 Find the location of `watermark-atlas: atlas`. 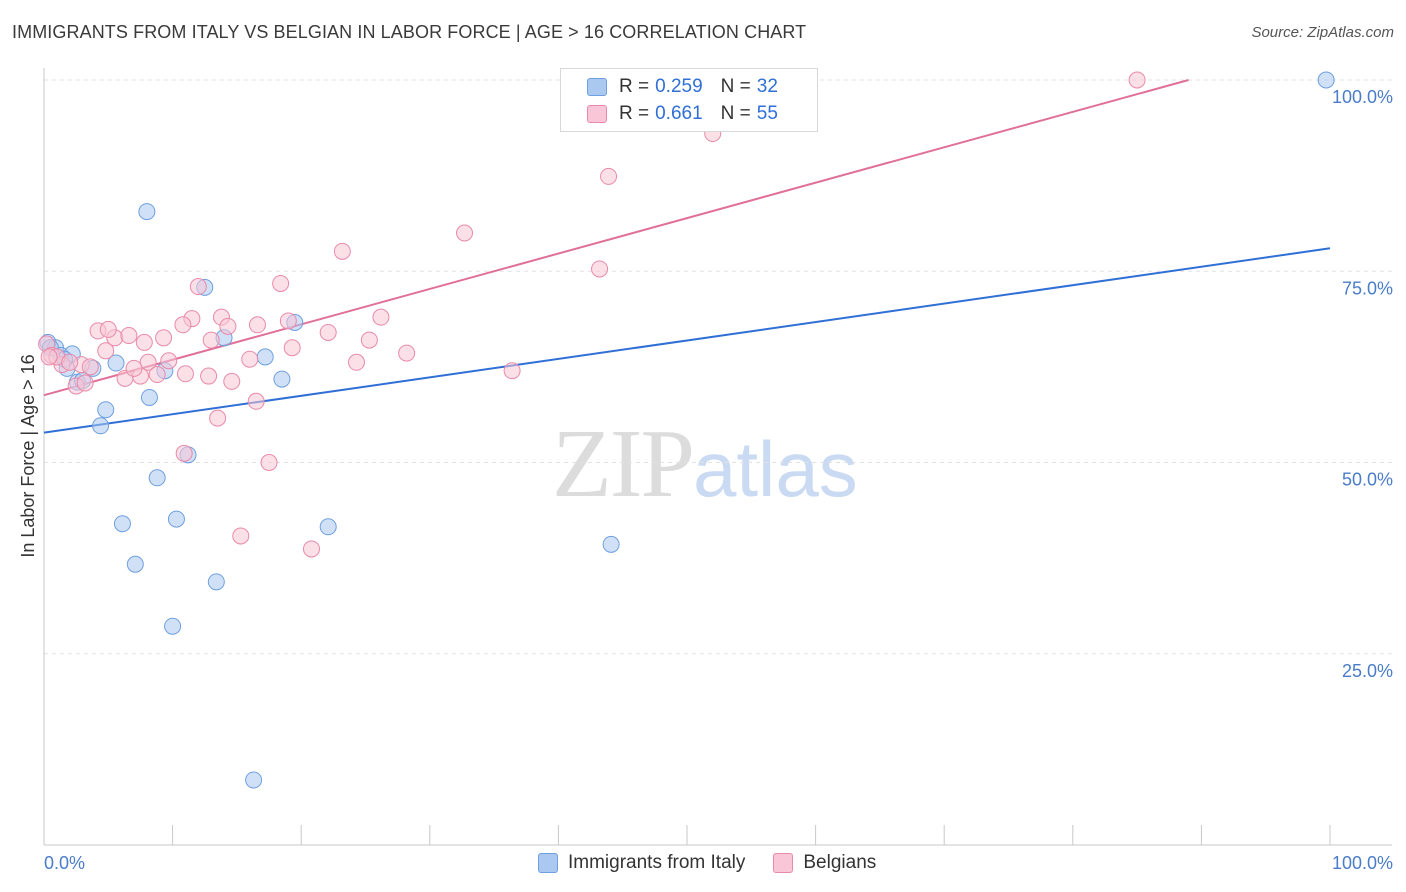

watermark-atlas: atlas is located at coordinates (775, 469).